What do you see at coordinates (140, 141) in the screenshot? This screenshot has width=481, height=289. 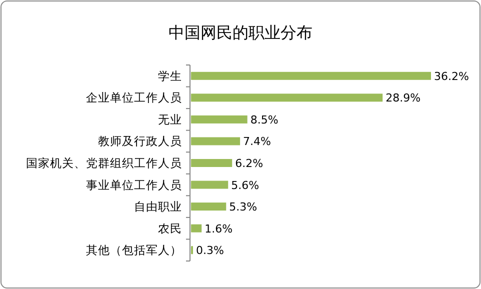 I see `y-tick-label: 教师及行政人员` at bounding box center [140, 141].